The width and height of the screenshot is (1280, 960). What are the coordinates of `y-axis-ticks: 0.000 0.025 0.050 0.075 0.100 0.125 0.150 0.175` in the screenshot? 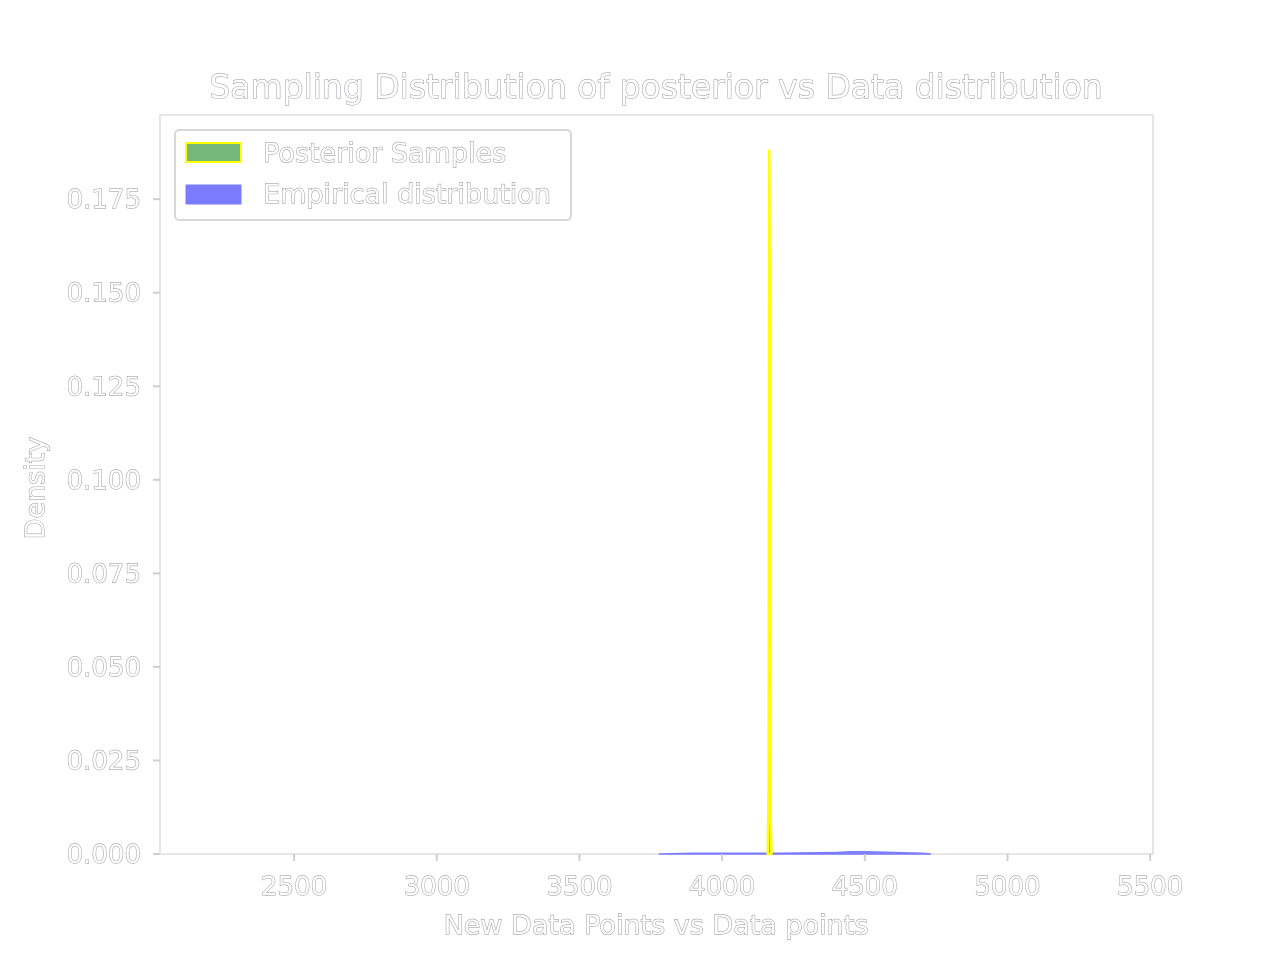 It's located at (113, 527).